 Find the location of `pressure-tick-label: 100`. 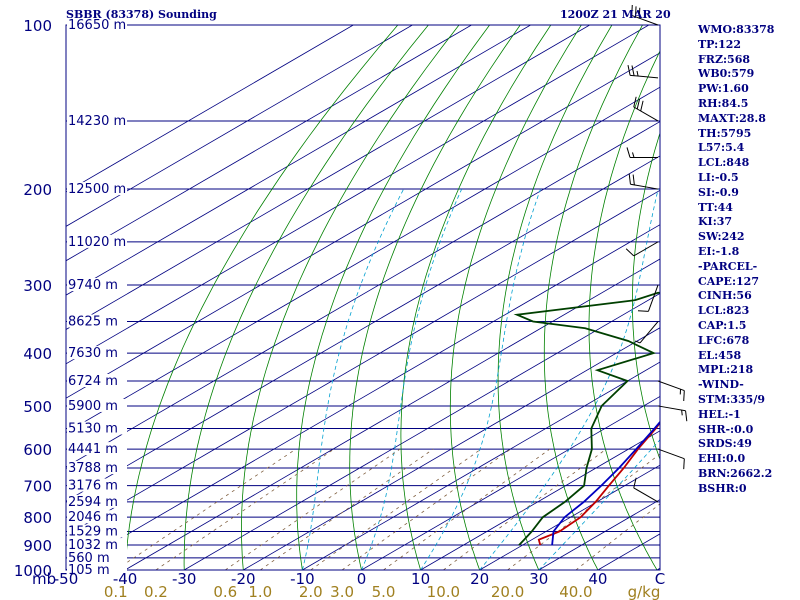

pressure-tick-label: 100 is located at coordinates (37, 26).